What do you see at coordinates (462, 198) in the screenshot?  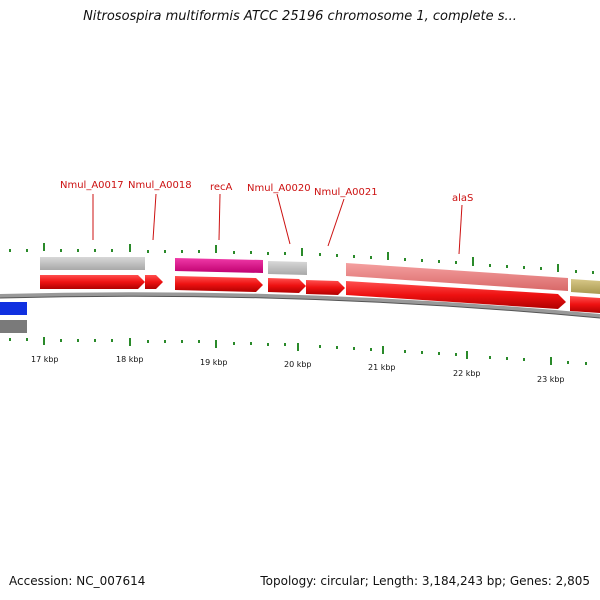 I see `gene-label-alas: alaS` at bounding box center [462, 198].